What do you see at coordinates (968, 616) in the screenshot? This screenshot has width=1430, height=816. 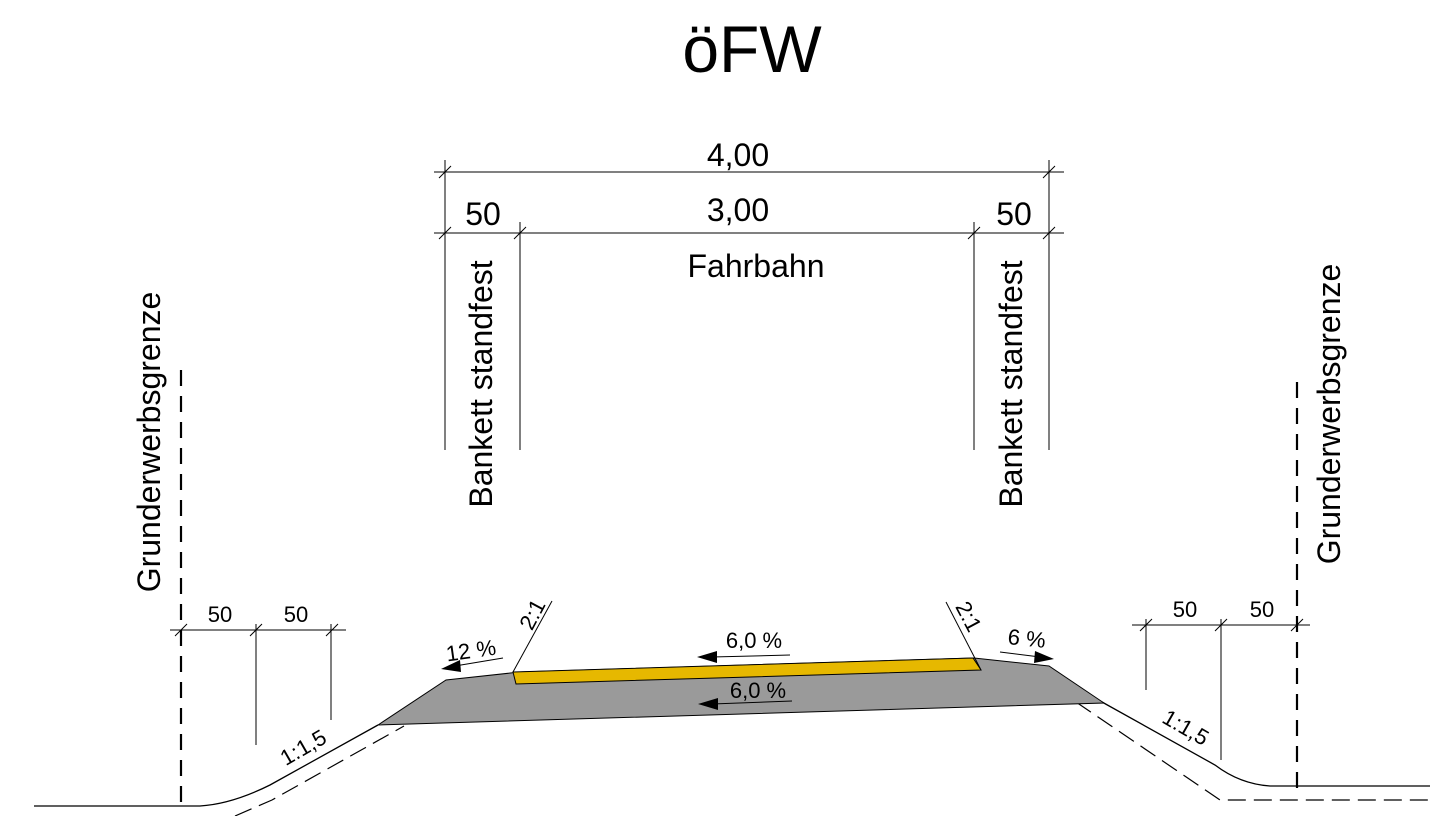 I see `edge-slope-label-right: 2:1` at bounding box center [968, 616].